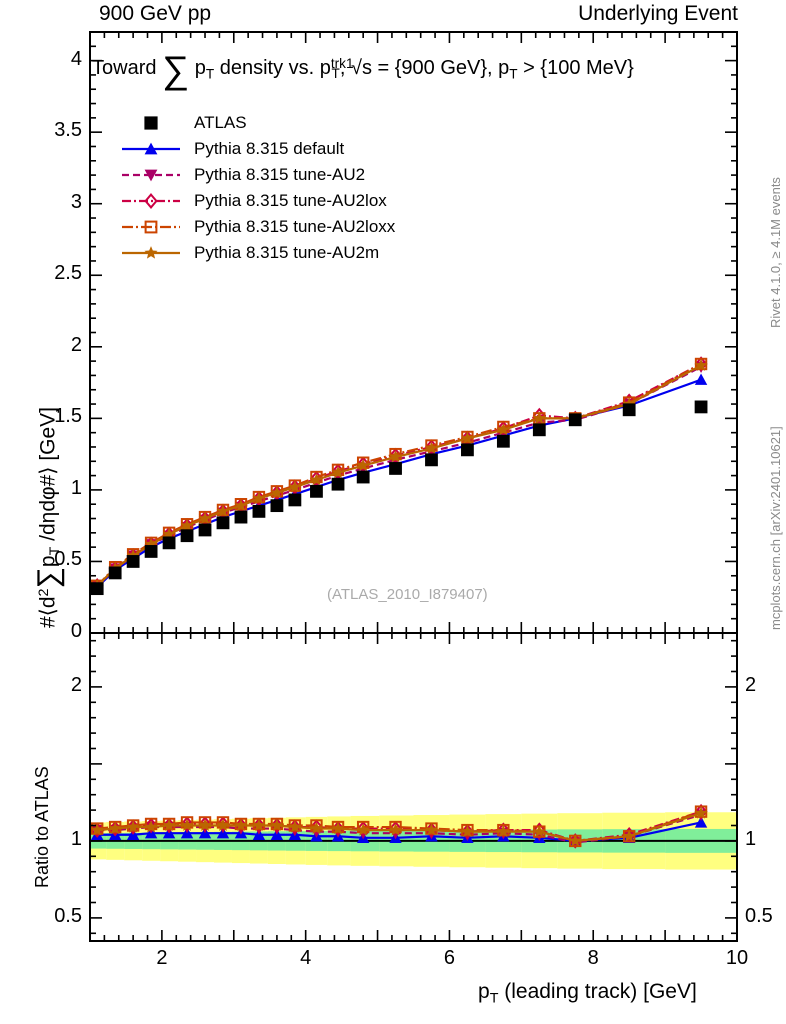 The width and height of the screenshot is (786, 1024). I want to click on legend-marker-au2, so click(151, 175).